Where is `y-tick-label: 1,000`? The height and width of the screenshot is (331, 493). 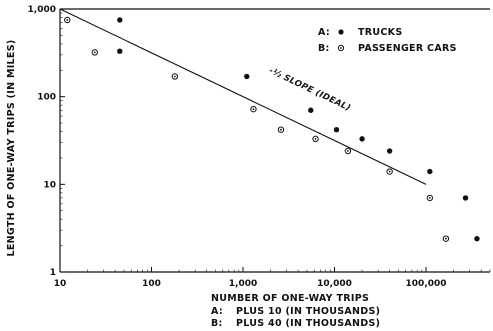 y-tick-label: 1,000 is located at coordinates (42, 10).